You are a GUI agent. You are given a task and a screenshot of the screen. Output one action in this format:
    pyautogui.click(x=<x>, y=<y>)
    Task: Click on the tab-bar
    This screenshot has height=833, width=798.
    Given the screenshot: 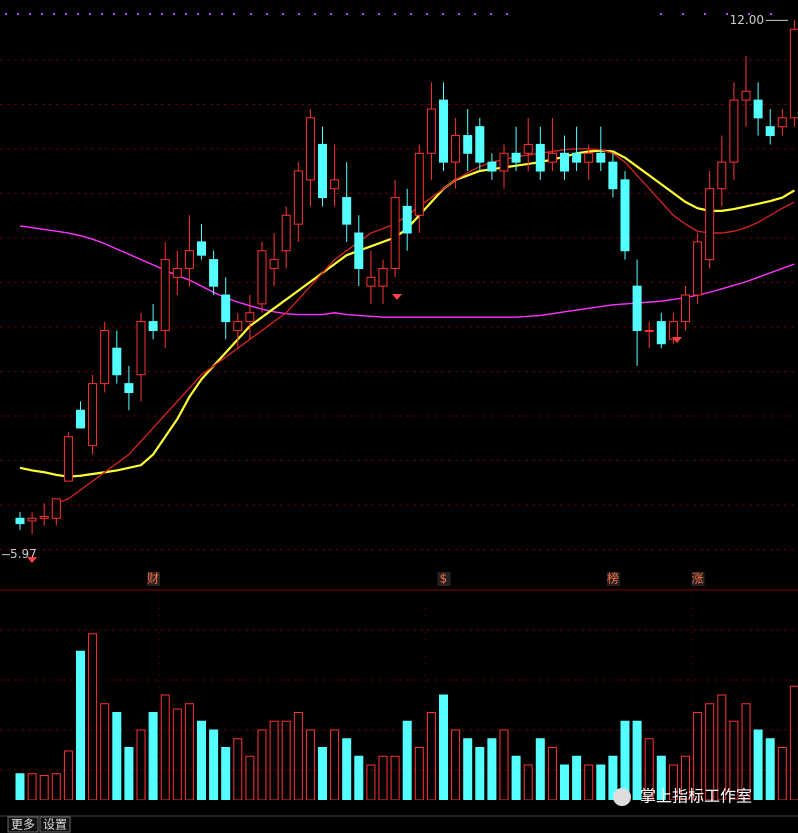 What is the action you would take?
    pyautogui.click(x=399, y=824)
    